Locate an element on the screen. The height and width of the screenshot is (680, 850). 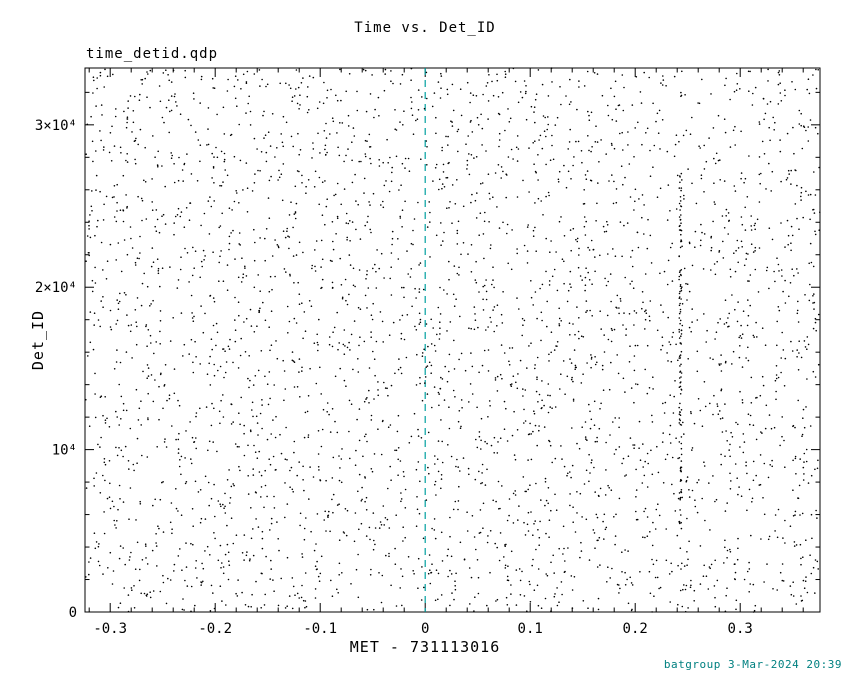
x-tick-label: 0.3 is located at coordinates (740, 629).